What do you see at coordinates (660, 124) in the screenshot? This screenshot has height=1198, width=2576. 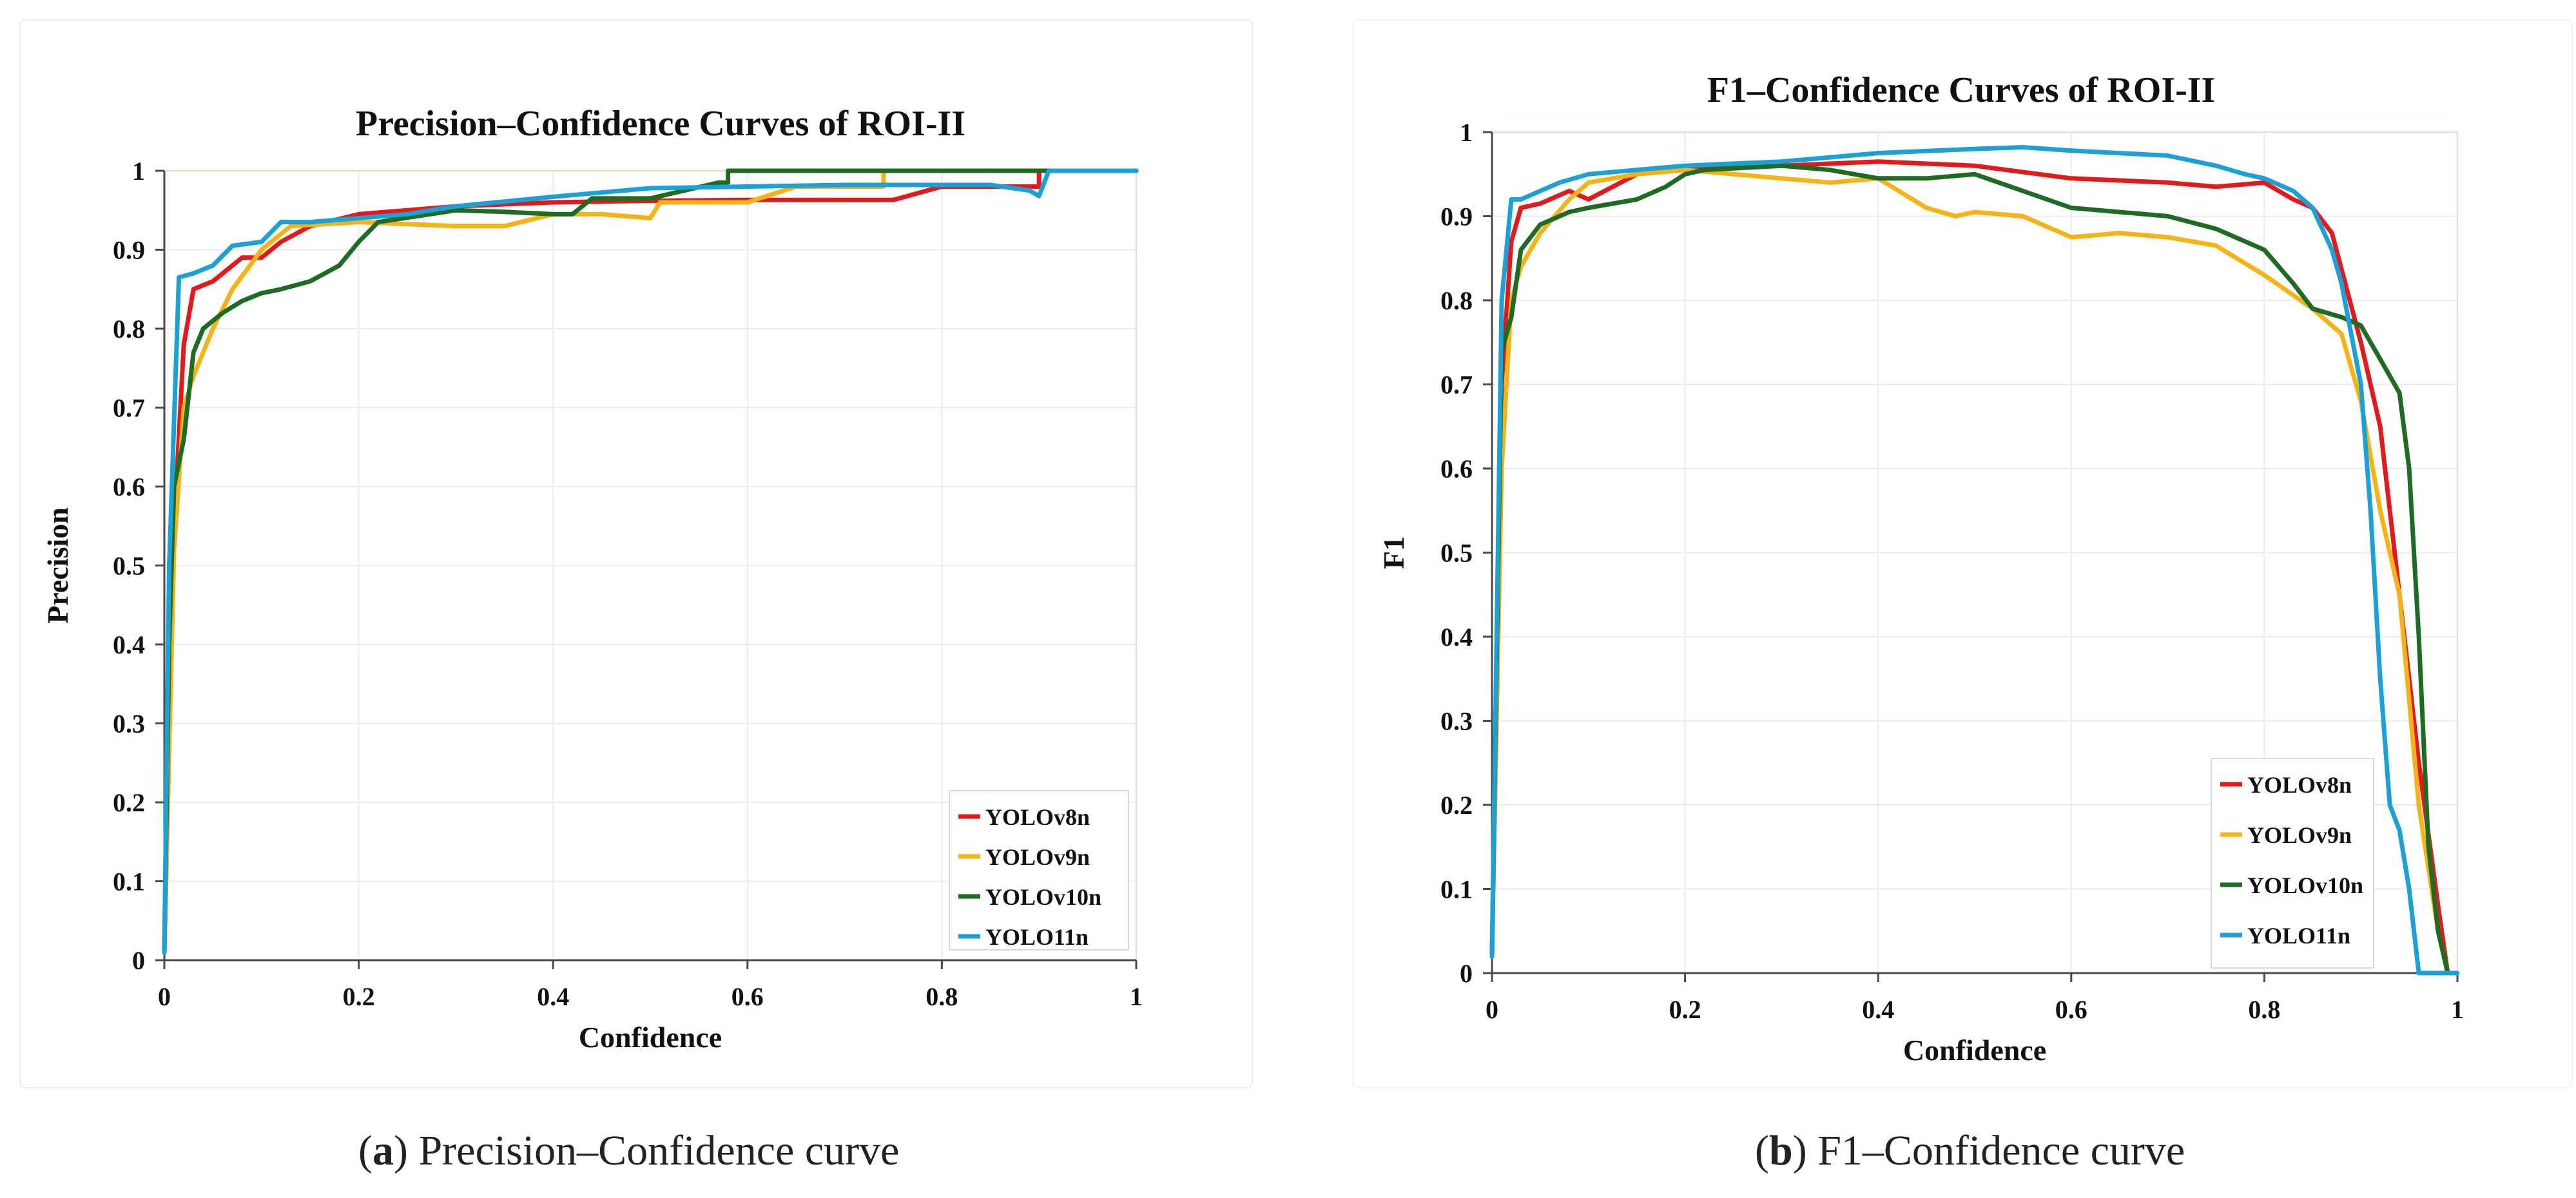 I see `chart-title: Precision–Confidence Curves of ROI-II` at bounding box center [660, 124].